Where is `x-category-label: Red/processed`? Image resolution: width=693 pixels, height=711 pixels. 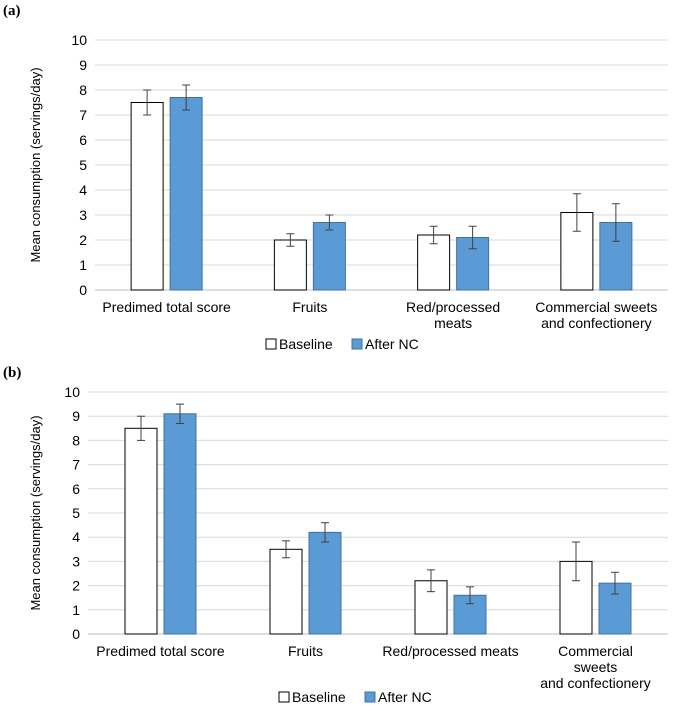 x-category-label: Red/processed is located at coordinates (453, 307).